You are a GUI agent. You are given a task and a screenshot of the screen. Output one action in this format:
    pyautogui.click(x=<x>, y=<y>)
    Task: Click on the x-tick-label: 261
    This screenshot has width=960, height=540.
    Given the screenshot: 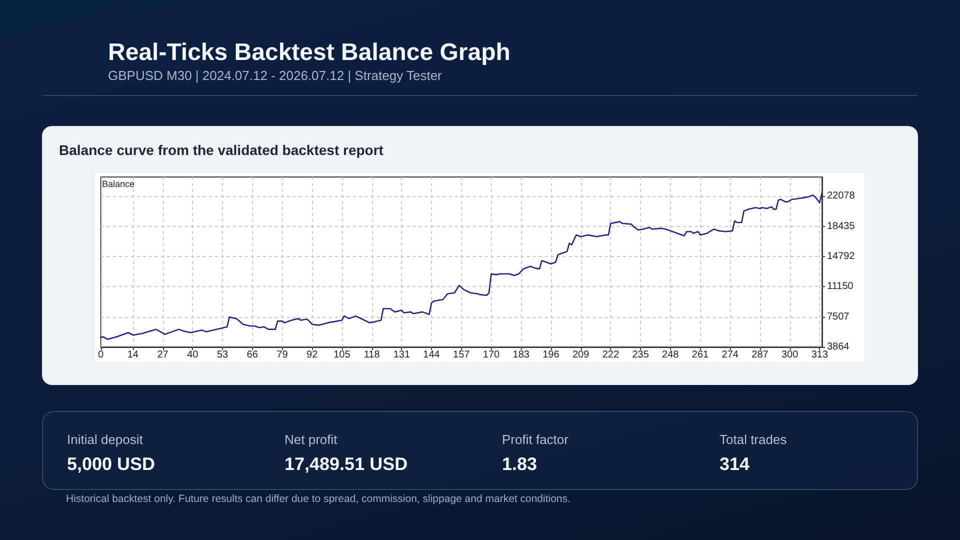 What is the action you would take?
    pyautogui.click(x=701, y=355)
    